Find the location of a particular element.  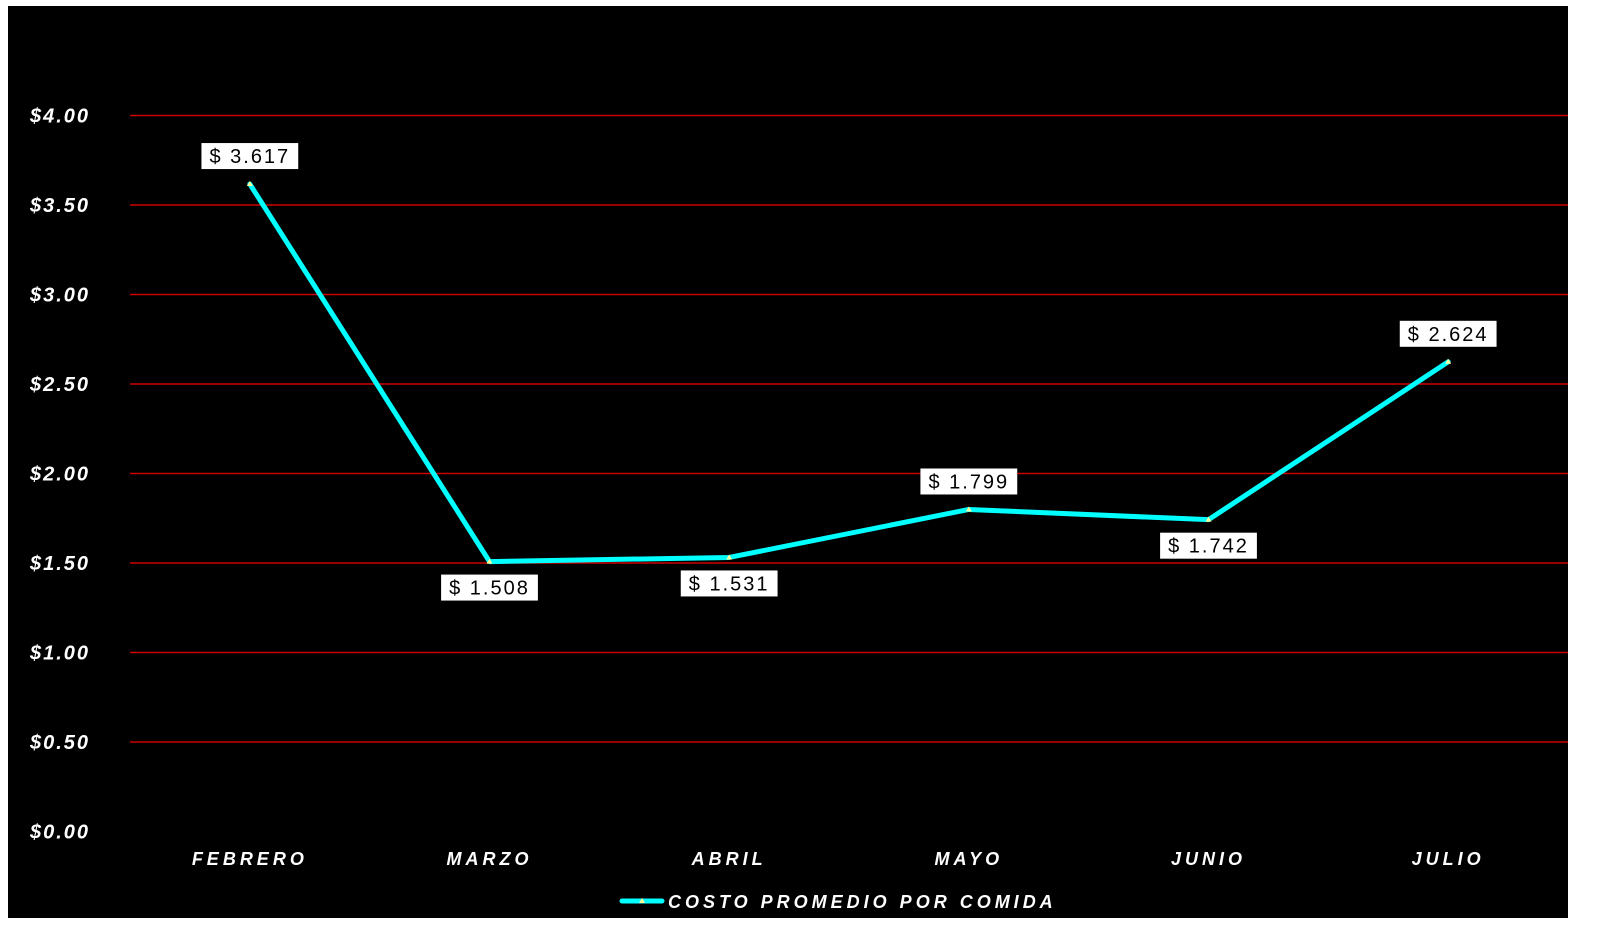

x-tick-label: JULIO is located at coordinates (1448, 859).